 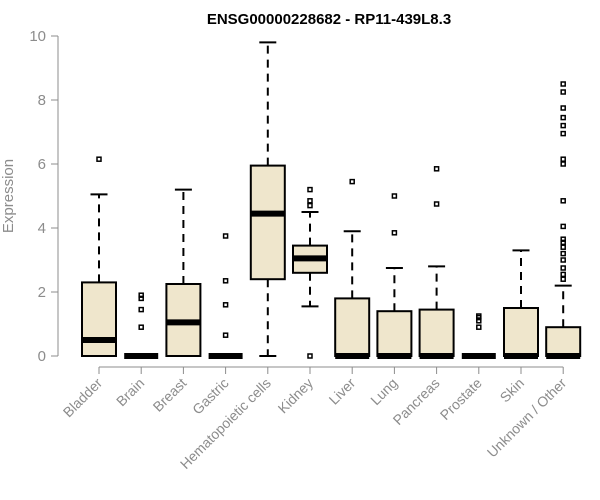 I want to click on x-tick-label: Pancreas, so click(x=416, y=401).